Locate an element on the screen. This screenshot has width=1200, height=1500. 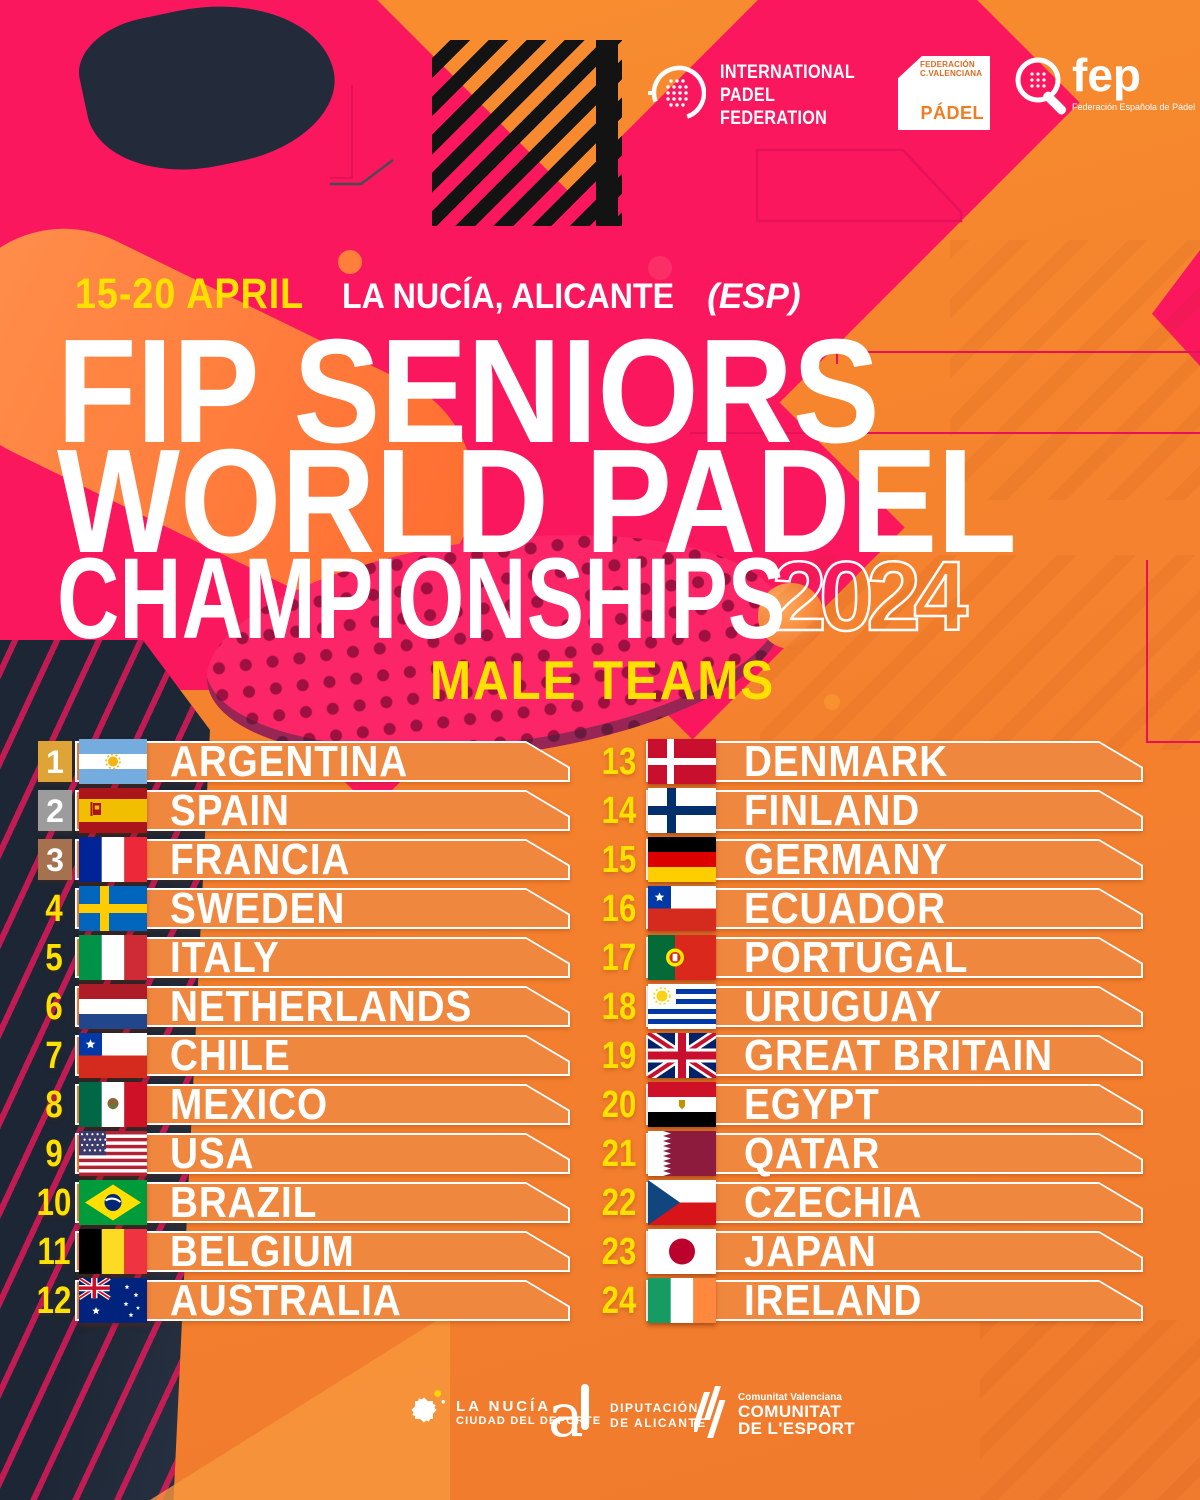
team-number: 16 is located at coordinates (619, 909).